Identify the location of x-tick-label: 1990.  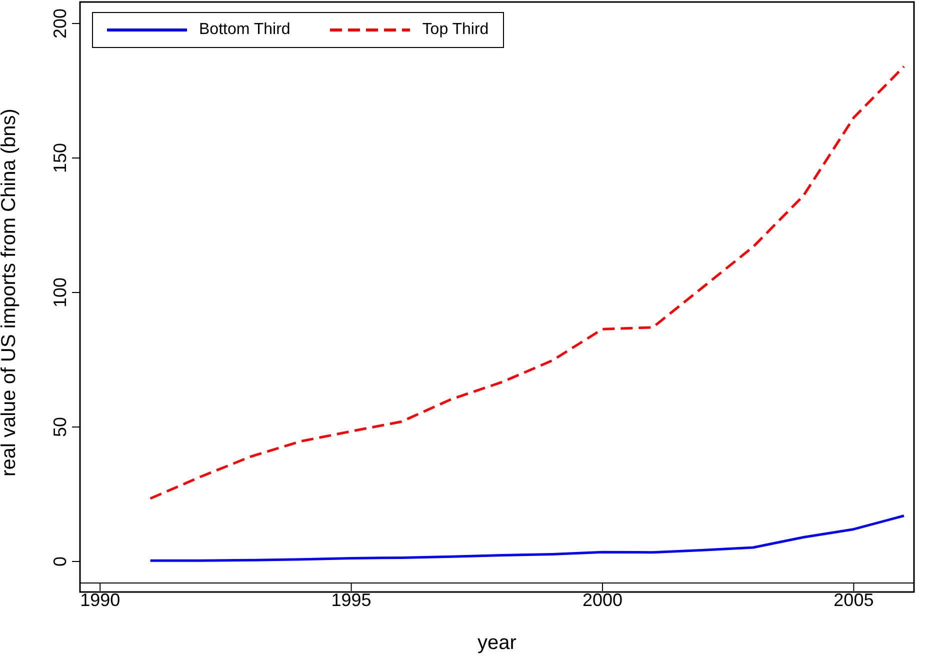
(100, 600).